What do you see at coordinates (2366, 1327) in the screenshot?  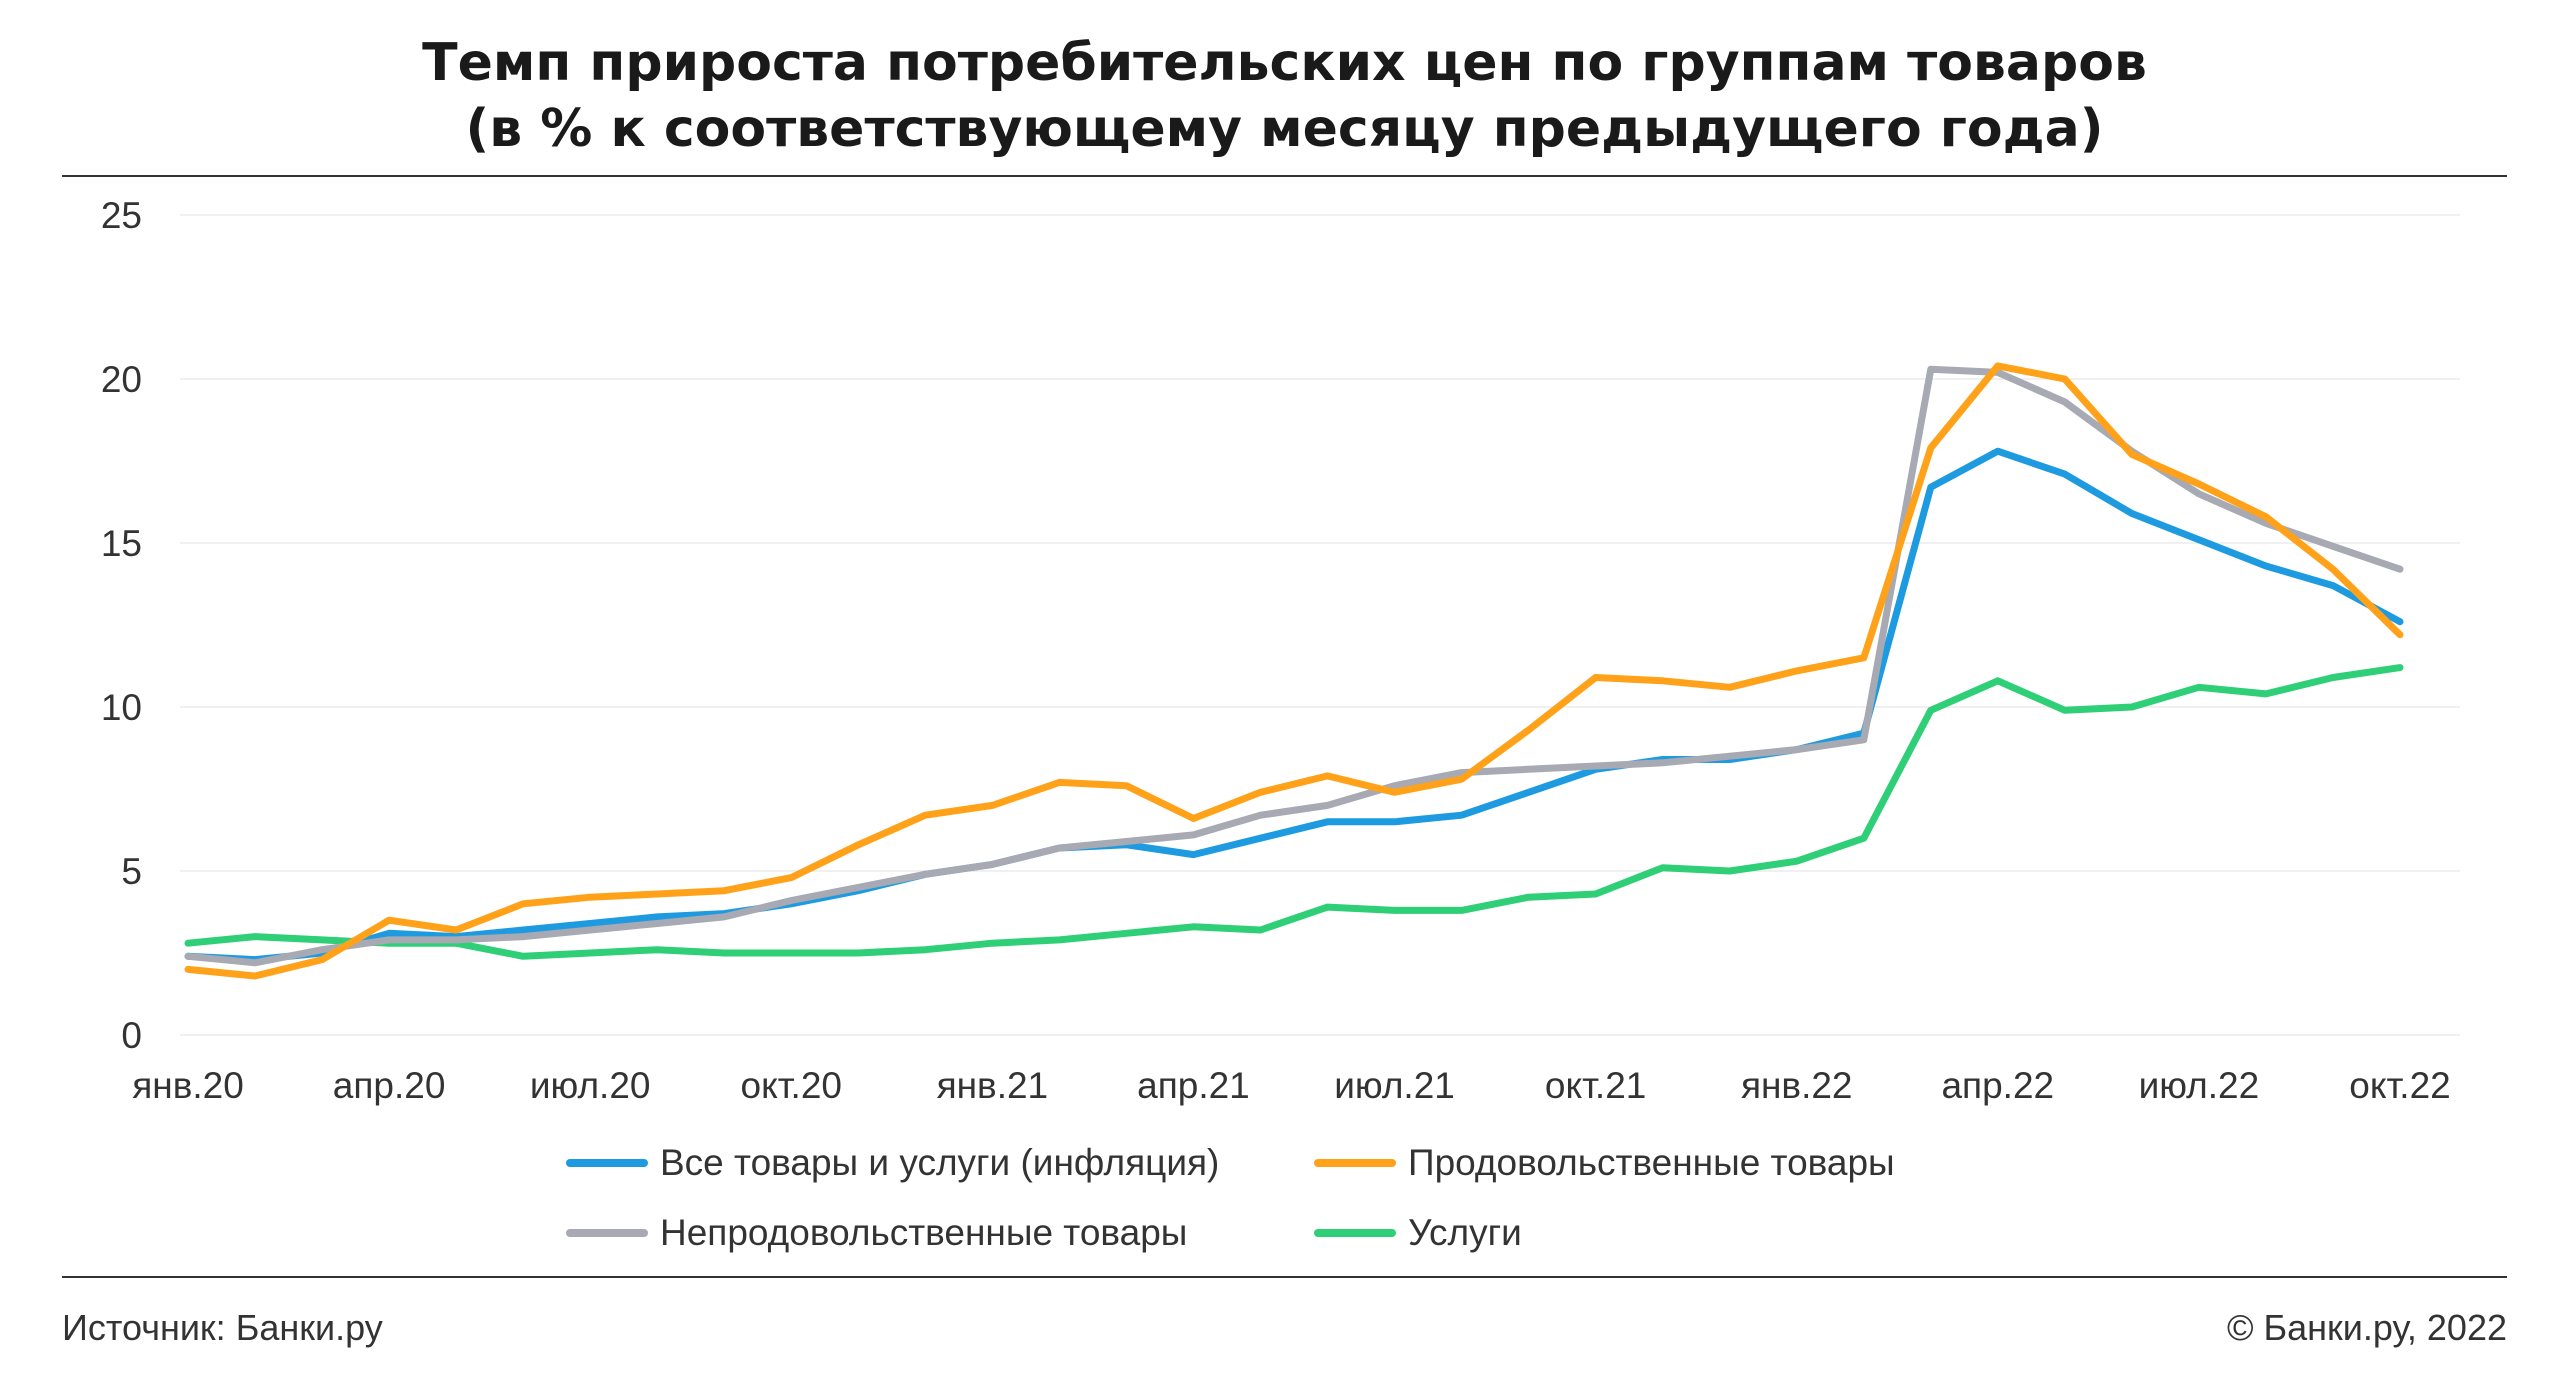 I see `copyright-note: © Банки.ру, 2022` at bounding box center [2366, 1327].